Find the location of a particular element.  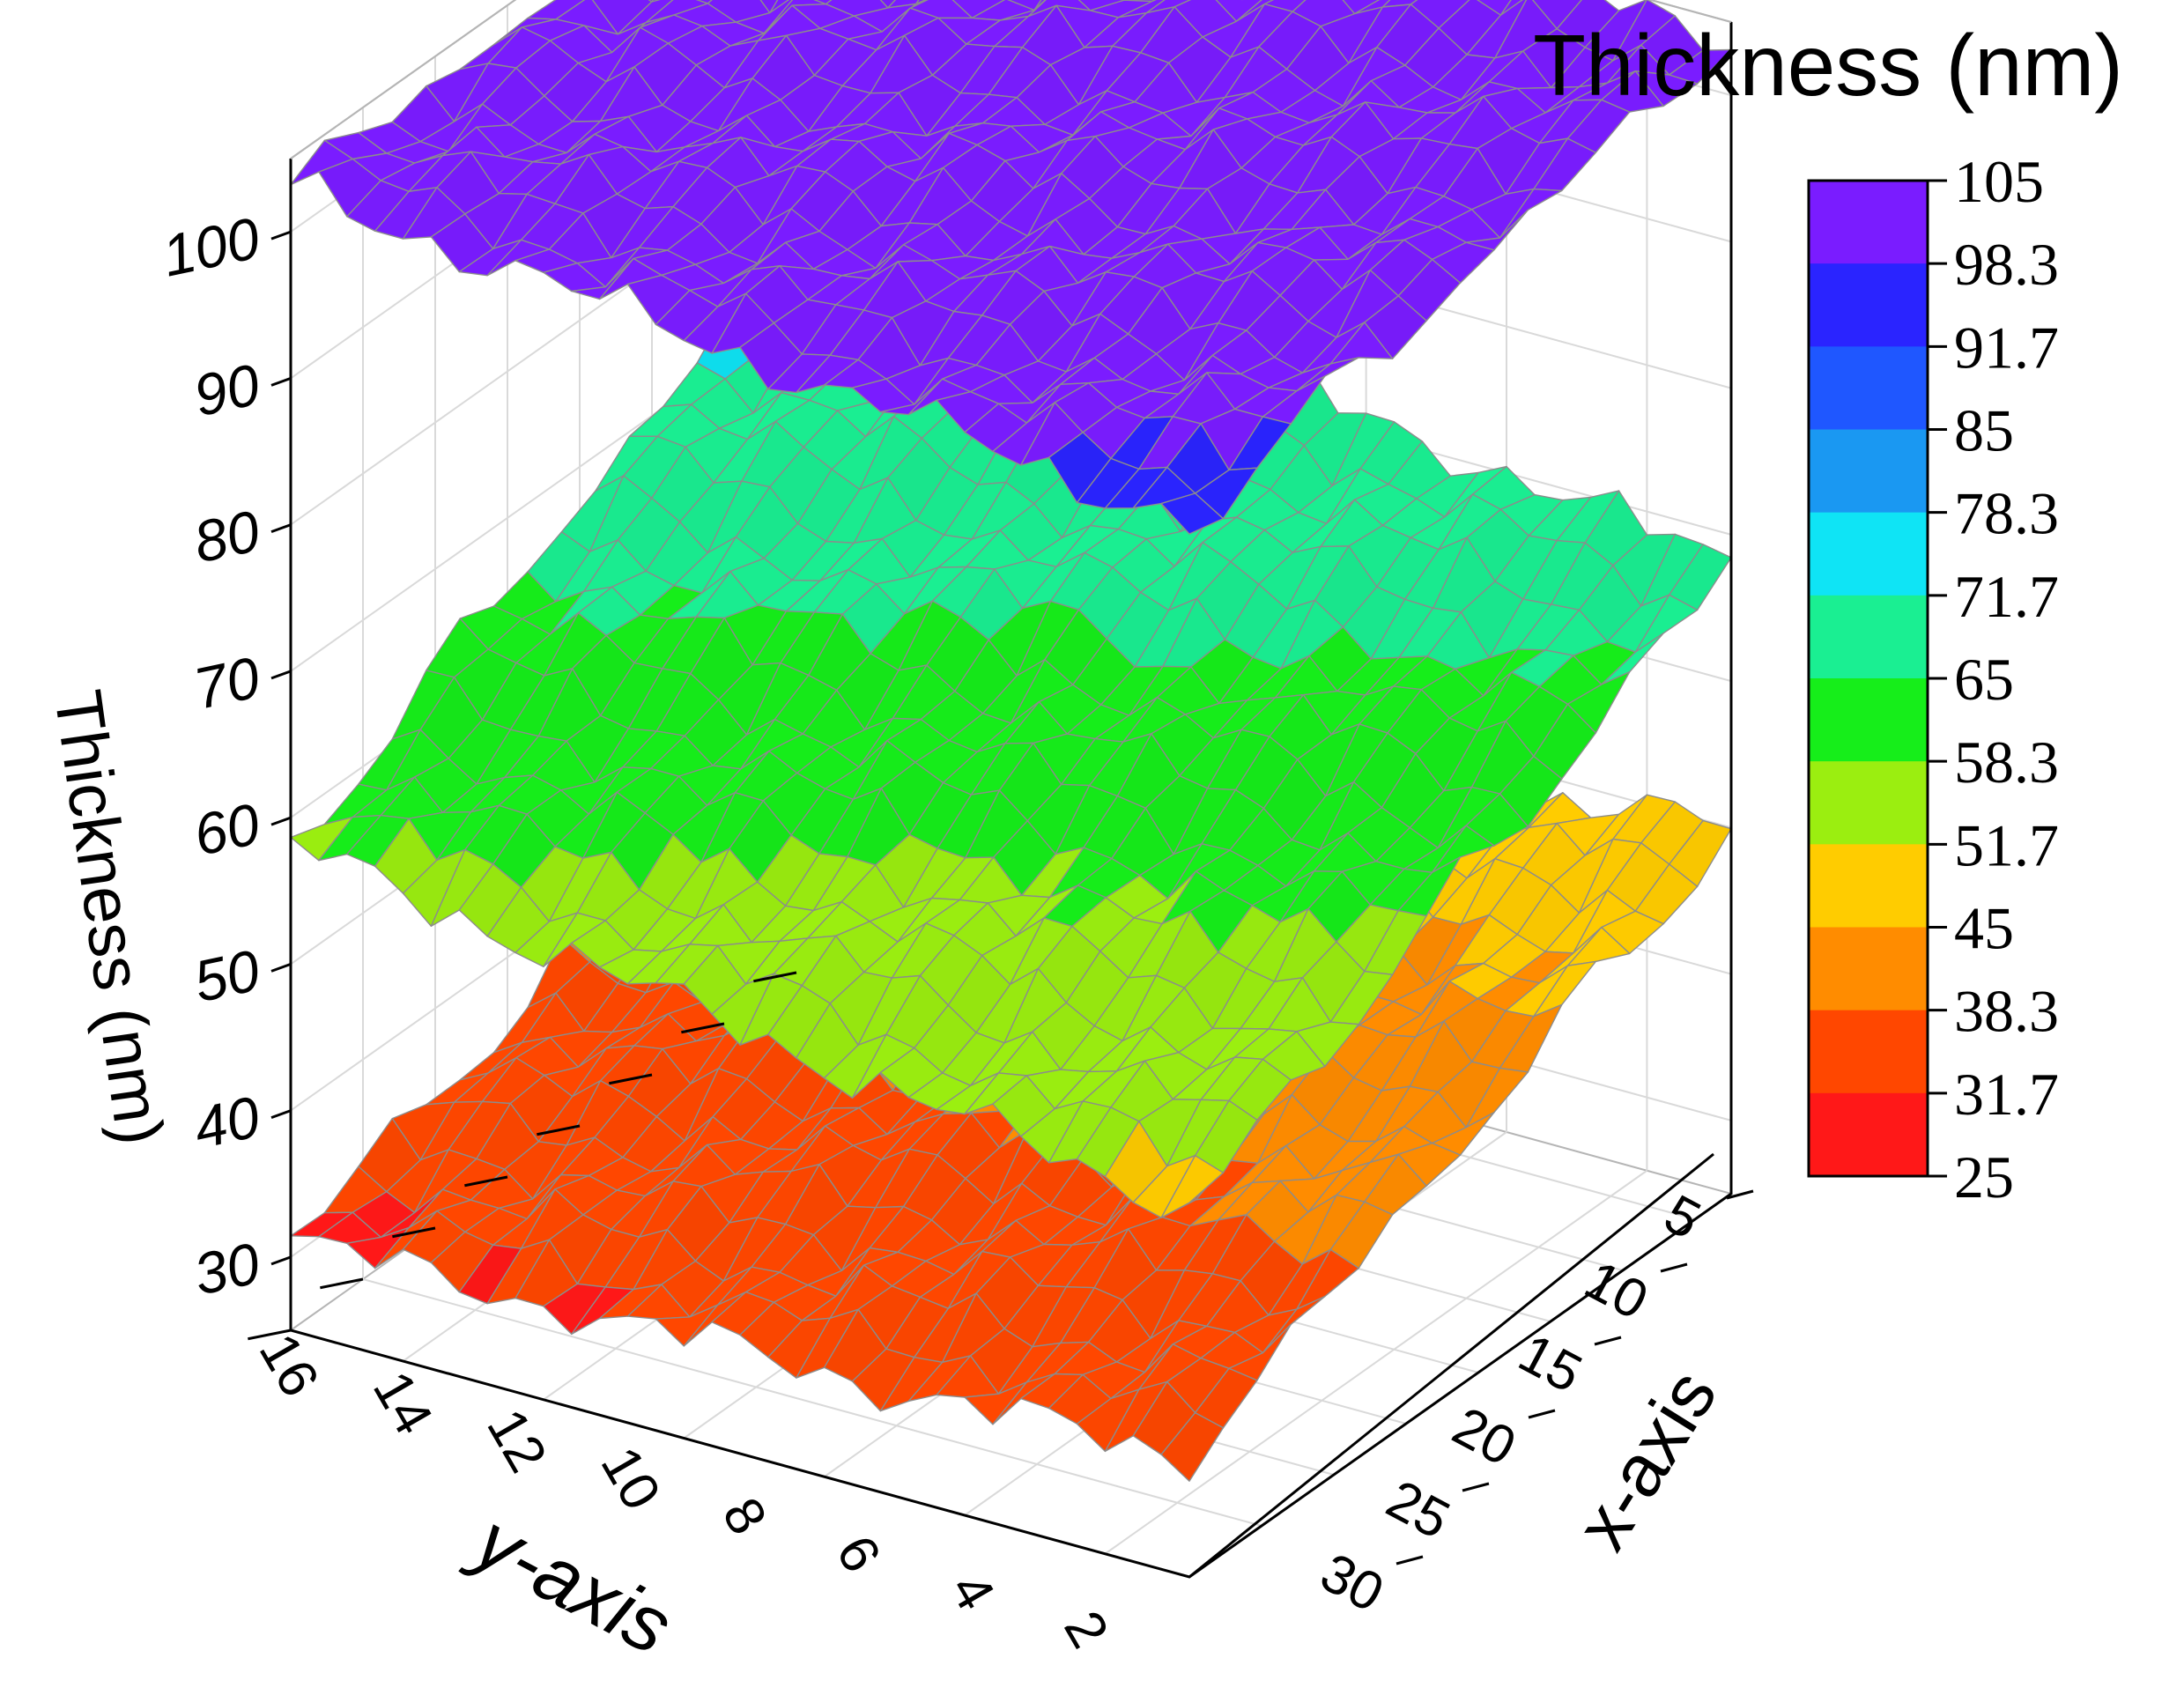

colorbar-tick-label: 65 is located at coordinates (1984, 679).